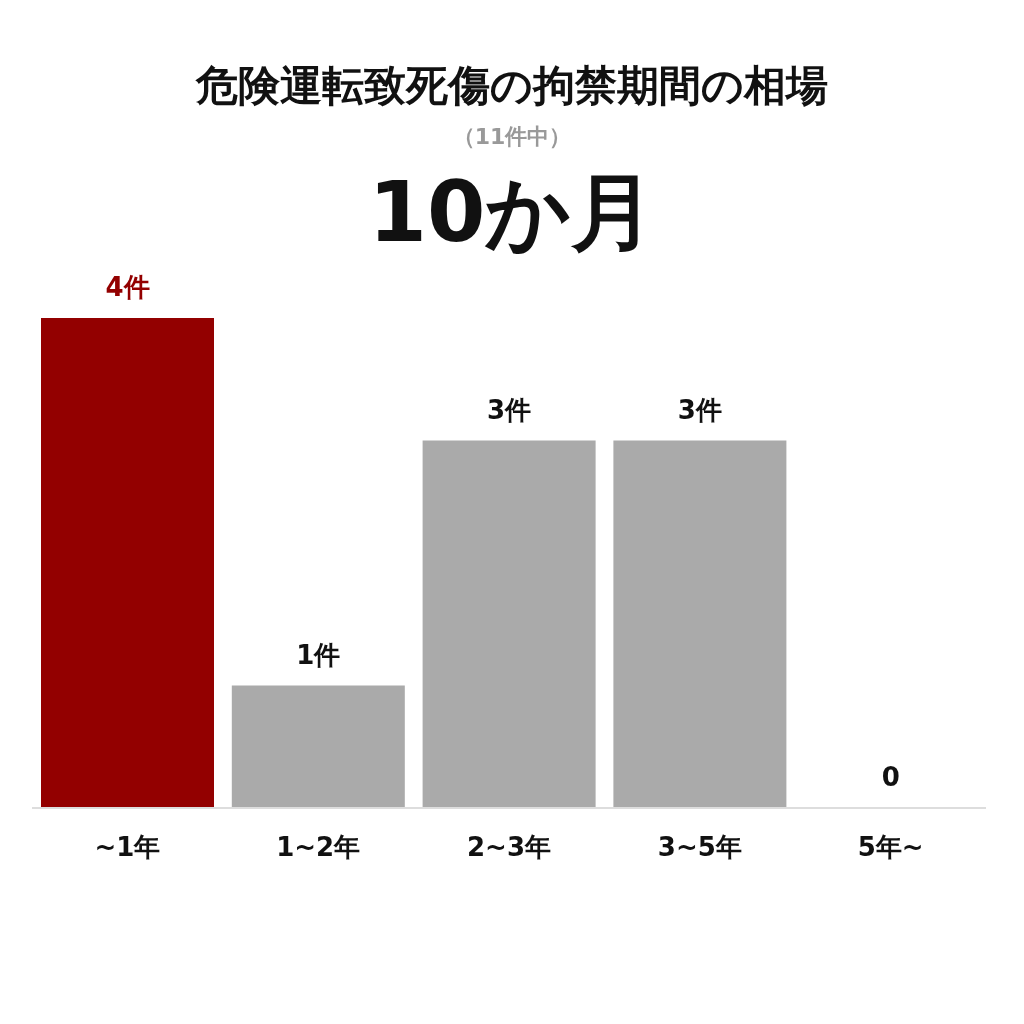 The height and width of the screenshot is (1024, 1024). Describe the element at coordinates (890, 777) in the screenshot. I see `data-label: 0` at that location.